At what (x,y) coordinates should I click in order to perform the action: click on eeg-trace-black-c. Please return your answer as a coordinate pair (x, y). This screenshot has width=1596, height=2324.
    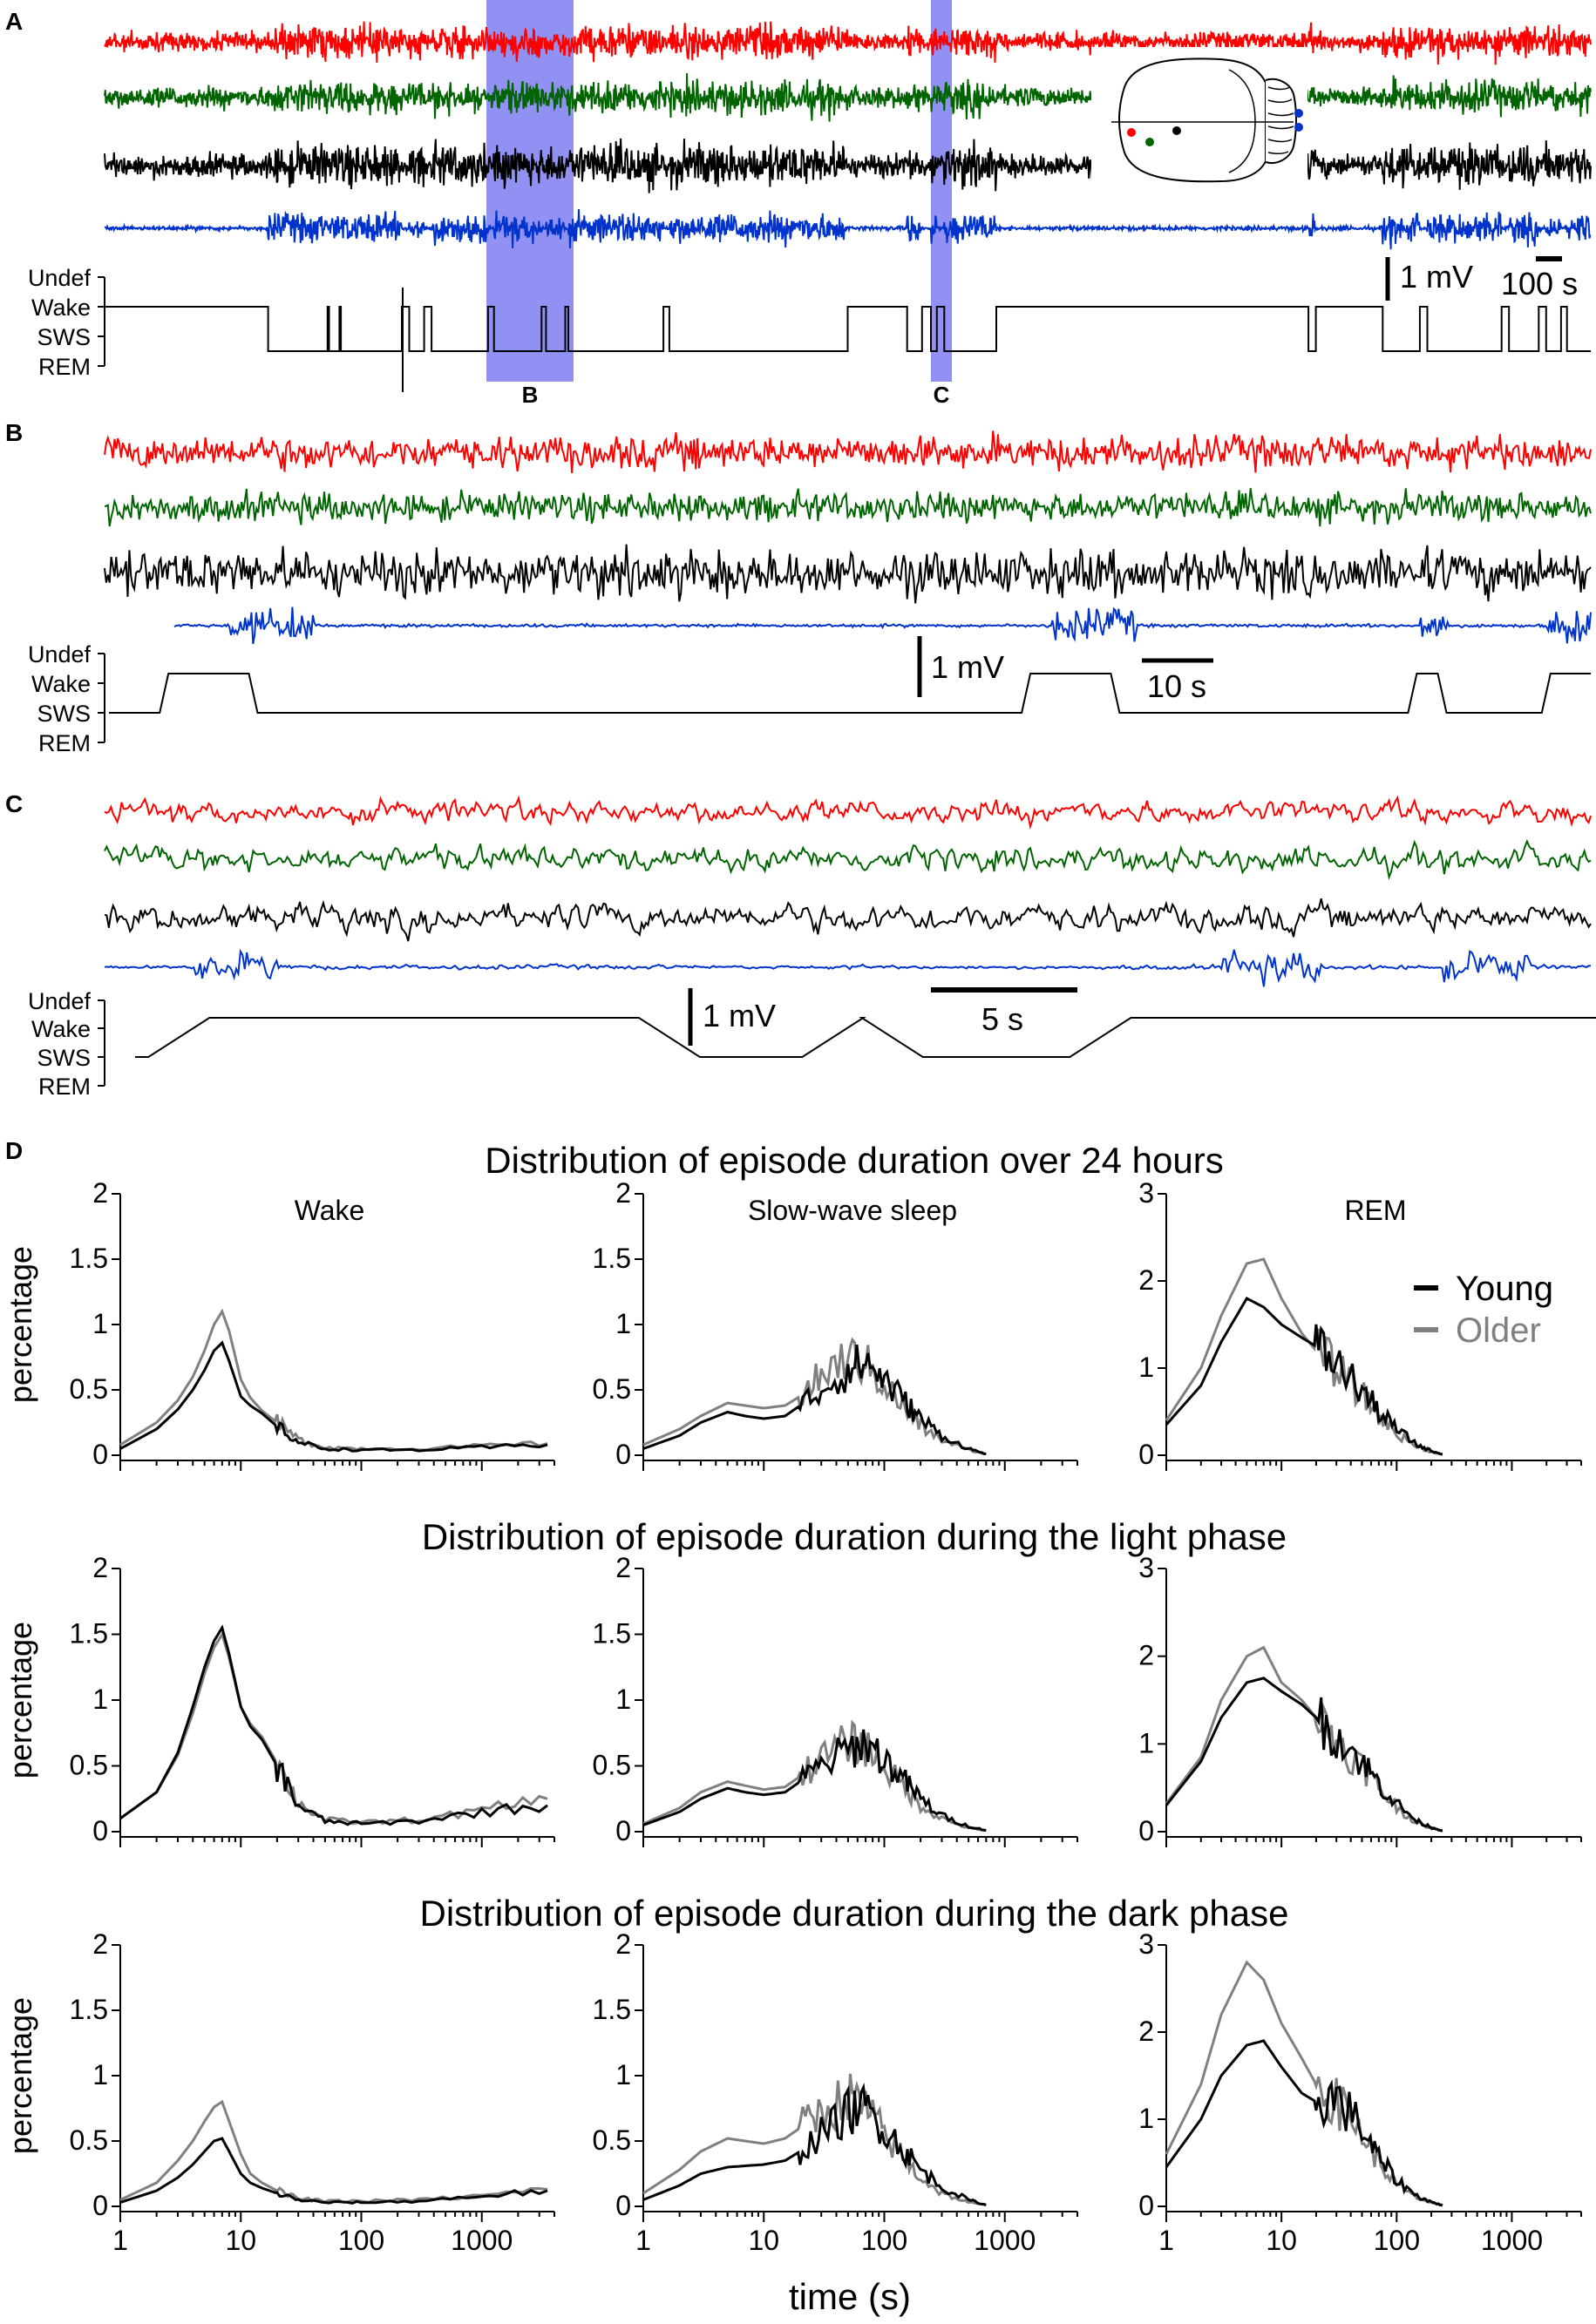
    Looking at the image, I should click on (848, 920).